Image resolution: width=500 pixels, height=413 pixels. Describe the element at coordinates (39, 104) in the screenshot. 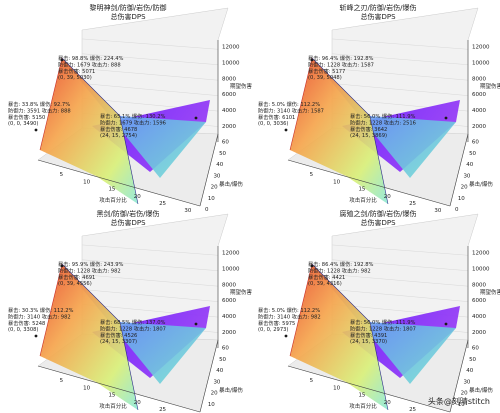

I see `annotation-line: 暴击: 33.8% 爆伤: 92.7%` at that location.